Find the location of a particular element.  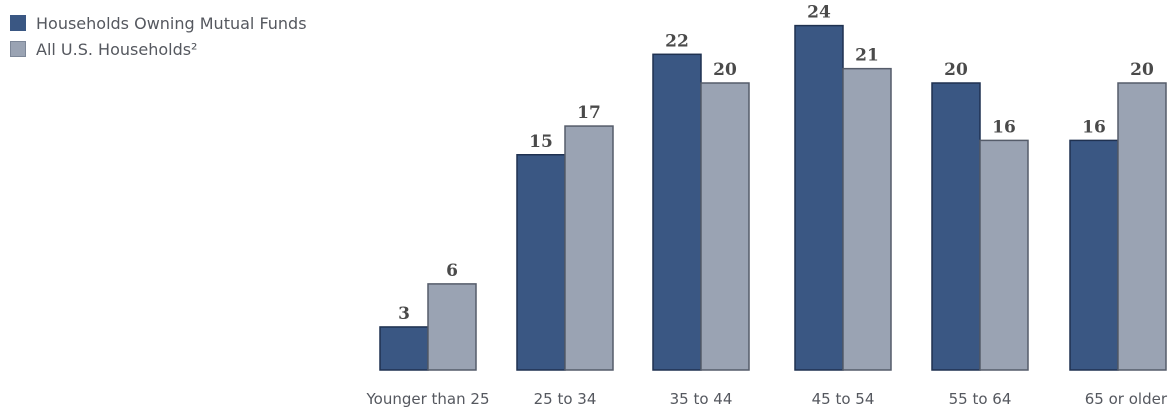

value-label-all-households-55-to-64: 16 is located at coordinates (1004, 127).